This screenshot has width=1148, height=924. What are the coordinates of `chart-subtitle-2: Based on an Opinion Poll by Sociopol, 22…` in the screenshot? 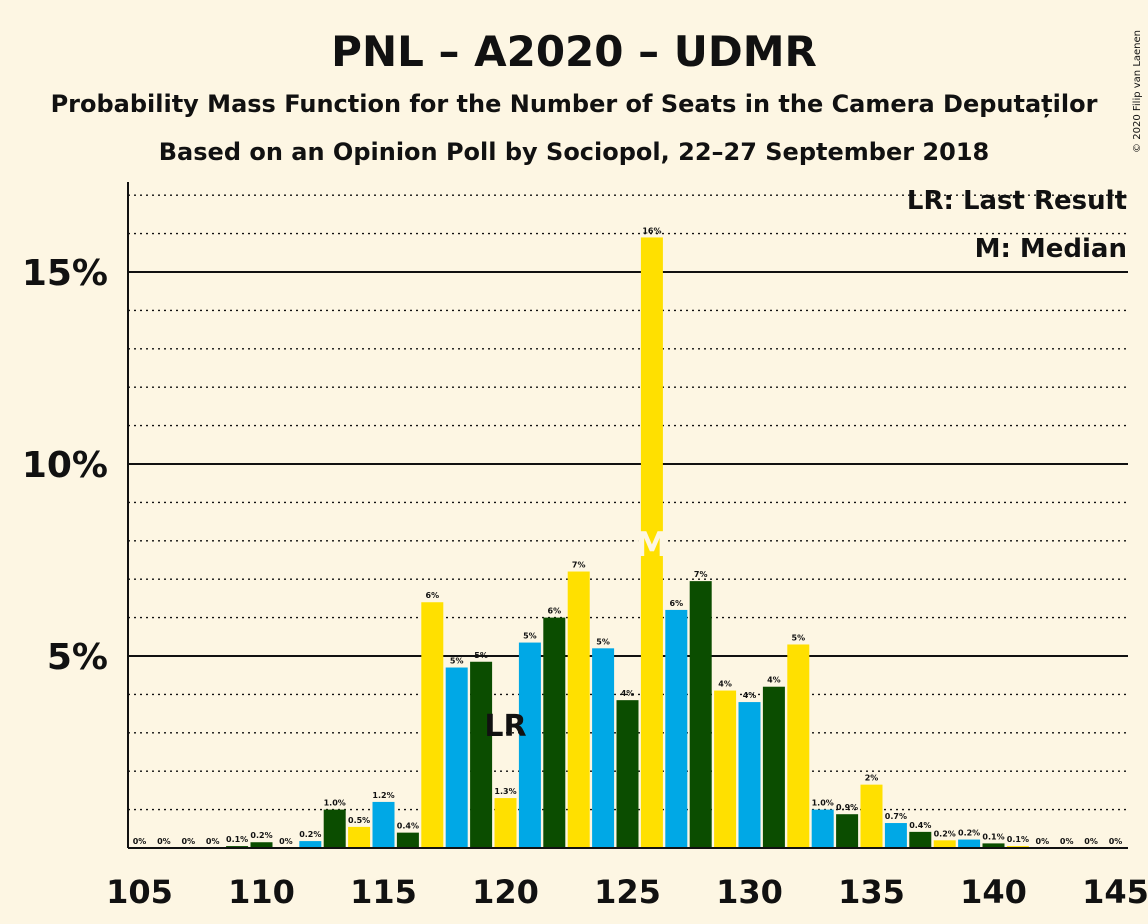 It's located at (574, 152).